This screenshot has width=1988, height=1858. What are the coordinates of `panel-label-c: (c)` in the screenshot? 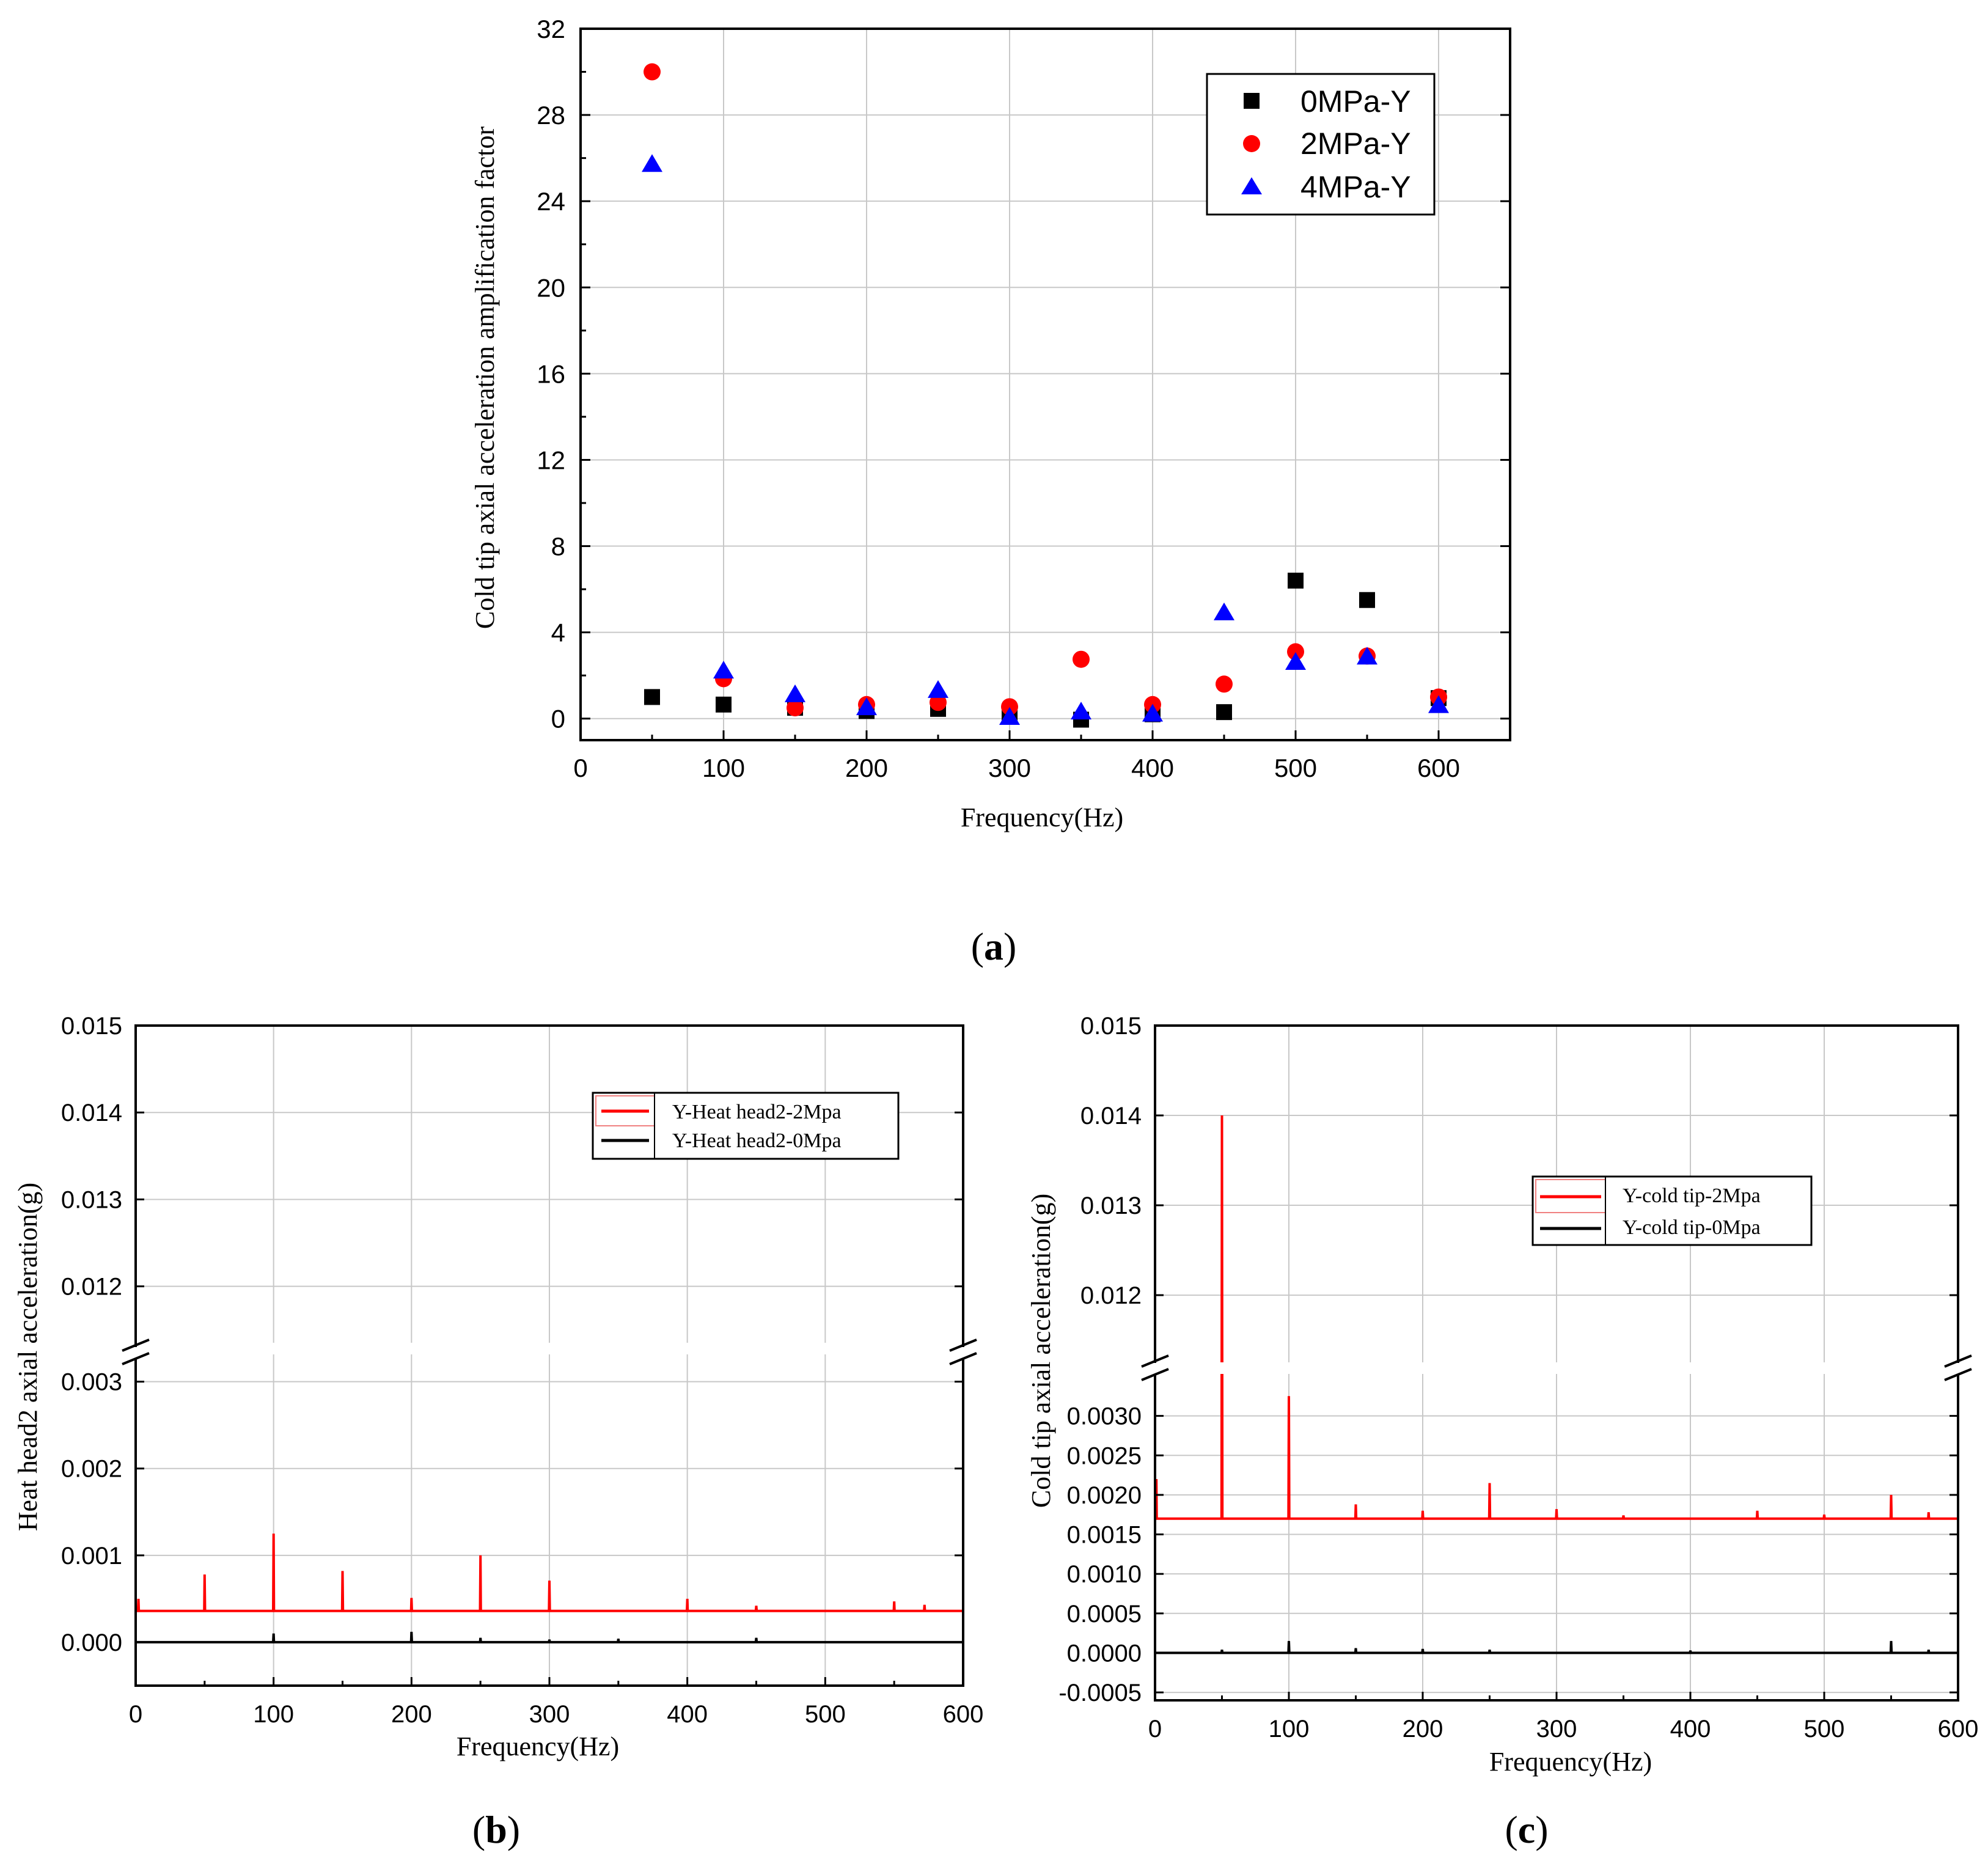 It's located at (1526, 1829).